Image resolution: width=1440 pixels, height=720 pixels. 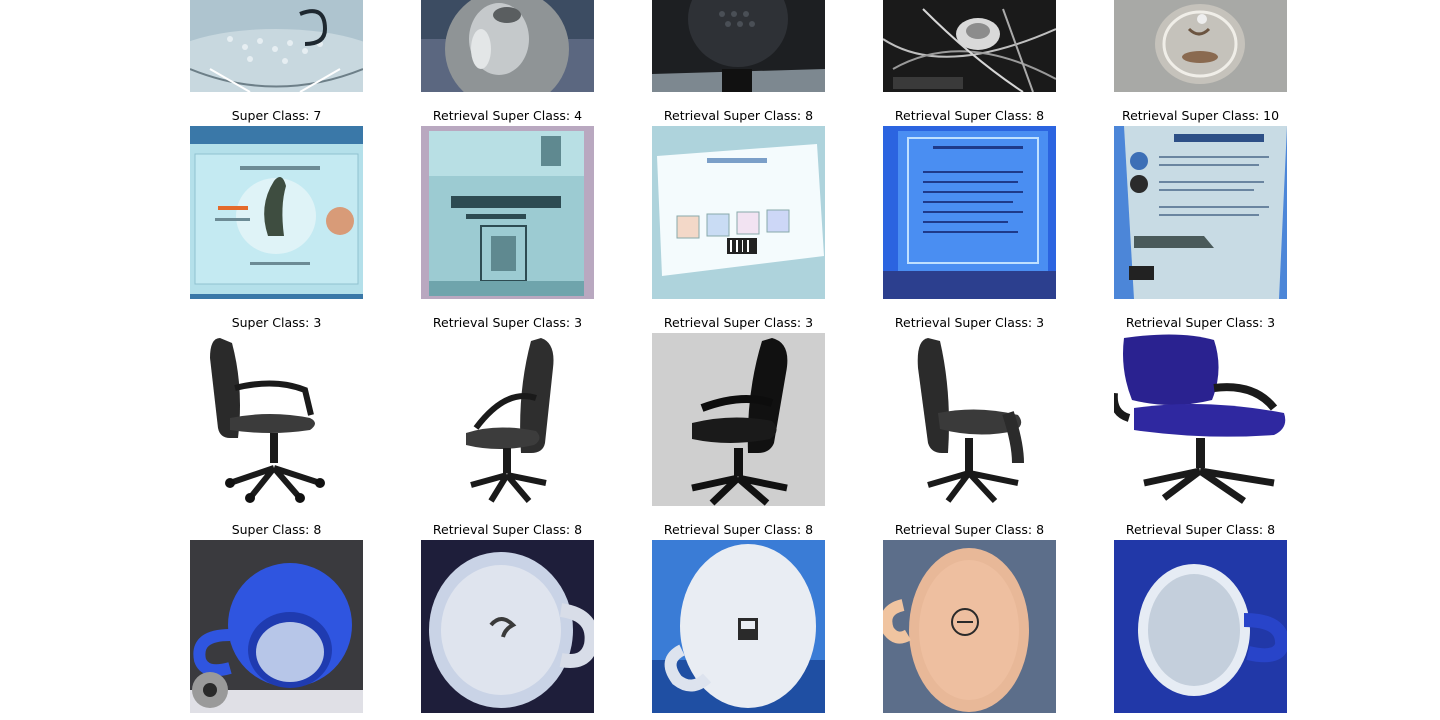 I want to click on caption: Retrieval Super Class: 10, so click(x=1200, y=115).